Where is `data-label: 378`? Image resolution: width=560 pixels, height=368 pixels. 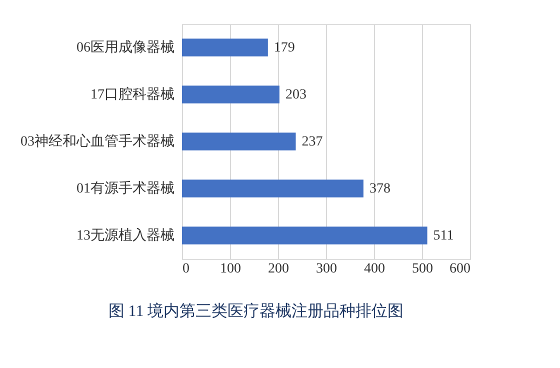 data-label: 378 is located at coordinates (379, 189).